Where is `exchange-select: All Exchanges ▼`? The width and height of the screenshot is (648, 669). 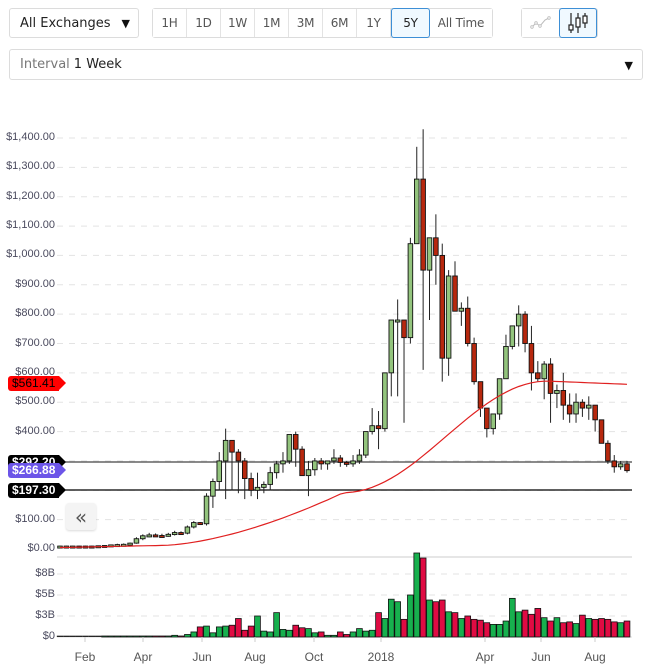 exchange-select: All Exchanges ▼ is located at coordinates (74, 23).